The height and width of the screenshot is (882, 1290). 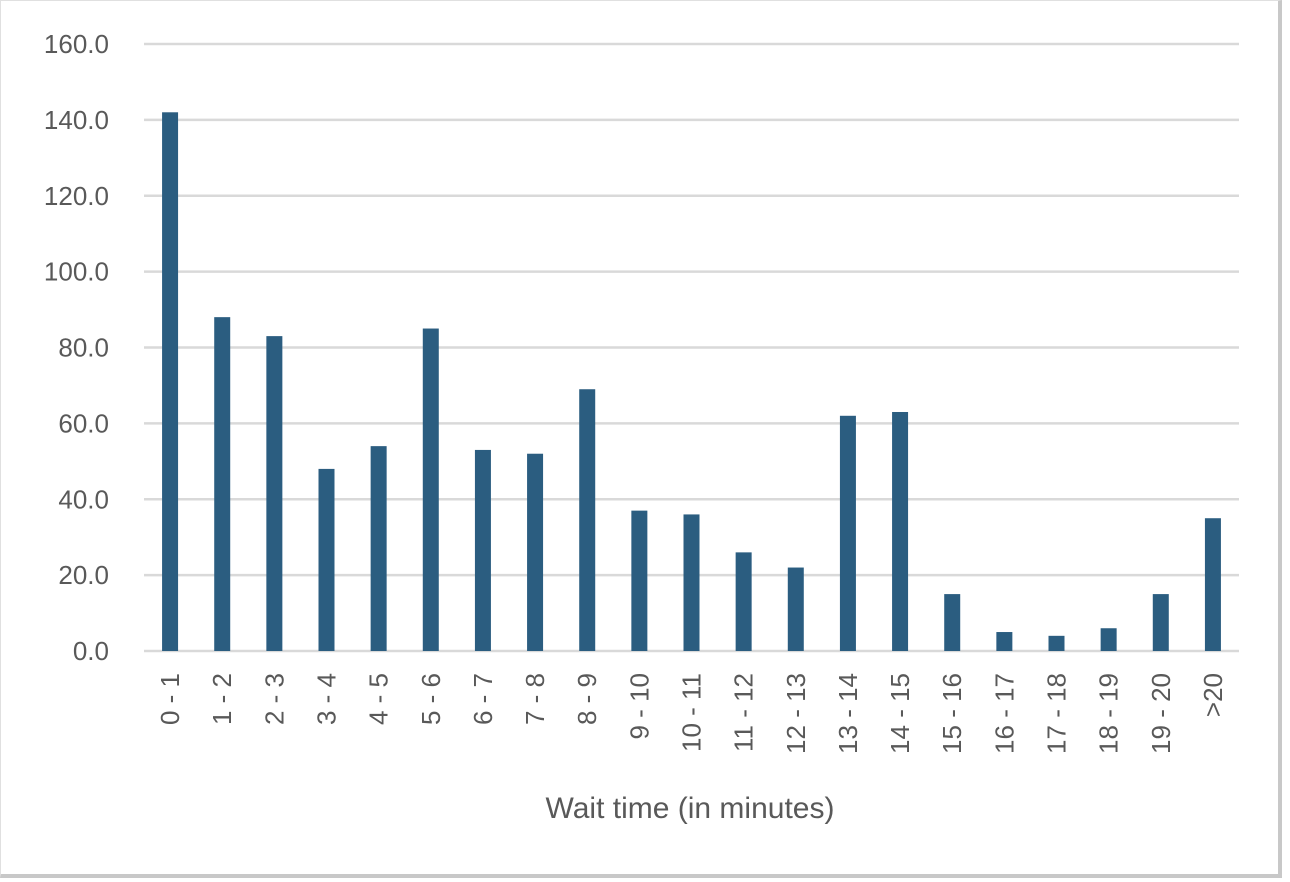 I want to click on x-tick-label: 11 - 12, so click(x=744, y=712).